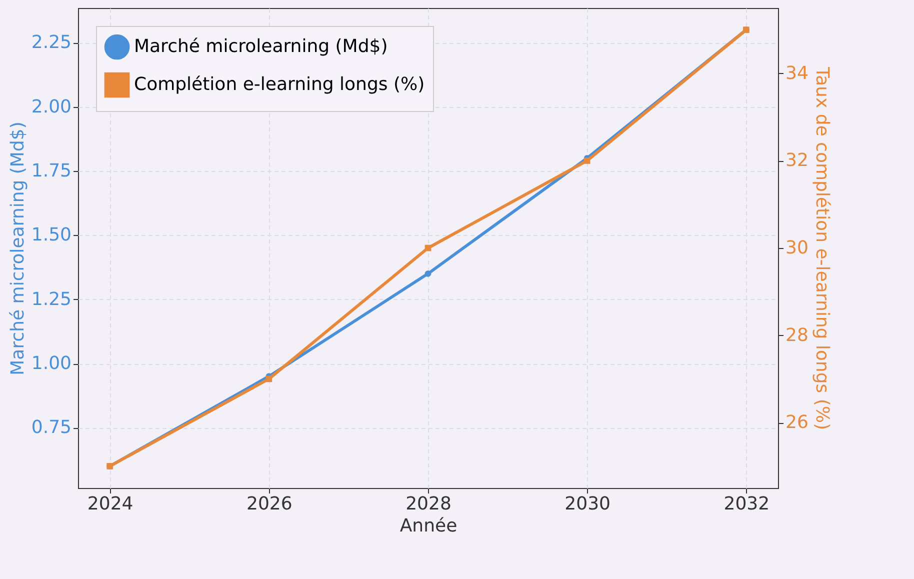 This screenshot has width=914, height=579. What do you see at coordinates (261, 46) in the screenshot?
I see `legend-label: Marché microlearning (Md$)` at bounding box center [261, 46].